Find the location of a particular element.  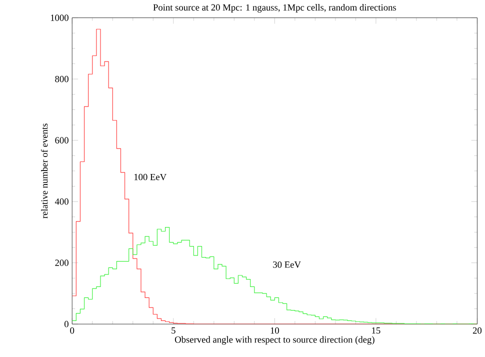

text: 30 EeV is located at coordinates (287, 265).